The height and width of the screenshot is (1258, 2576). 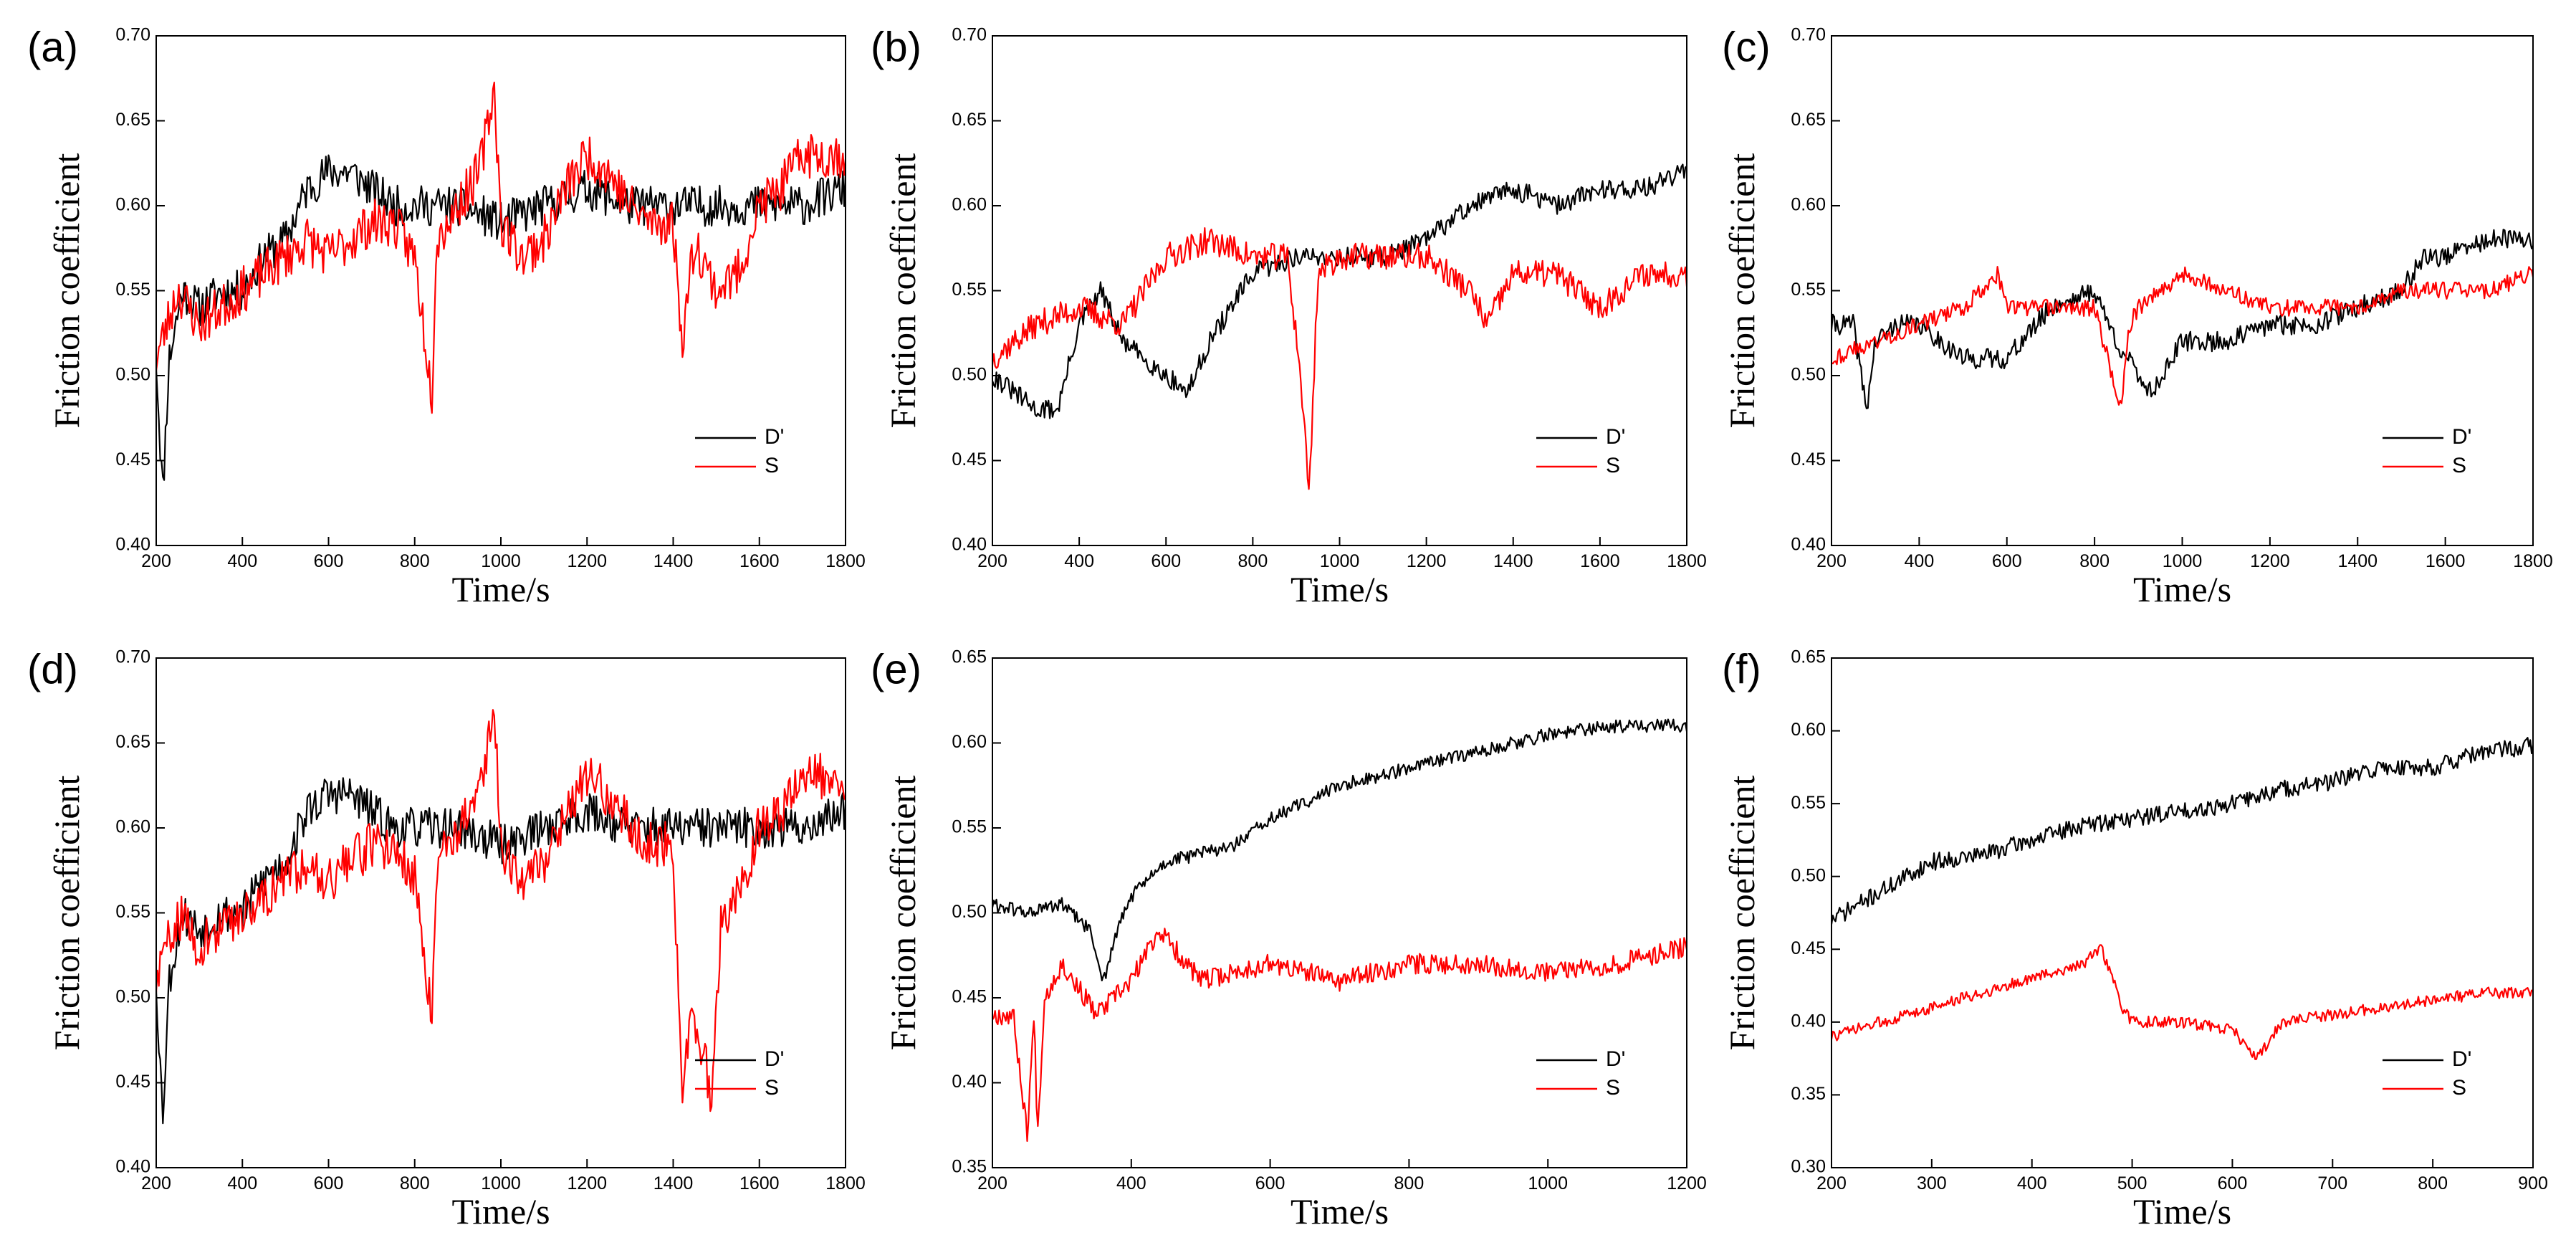 I want to click on panel-label: (e), so click(x=896, y=669).